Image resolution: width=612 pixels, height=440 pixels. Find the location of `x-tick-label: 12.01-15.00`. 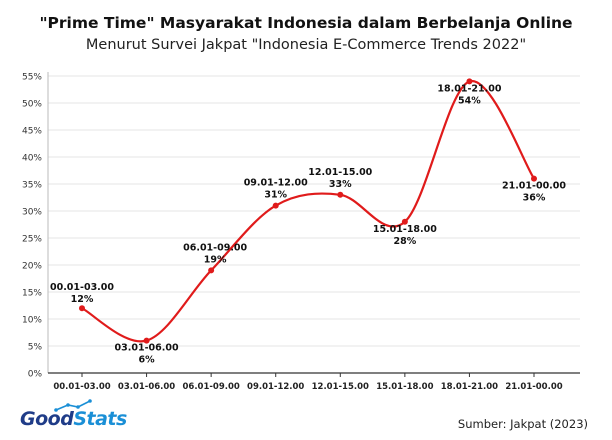

x-tick-label: 12.01-15.00 is located at coordinates (340, 387).